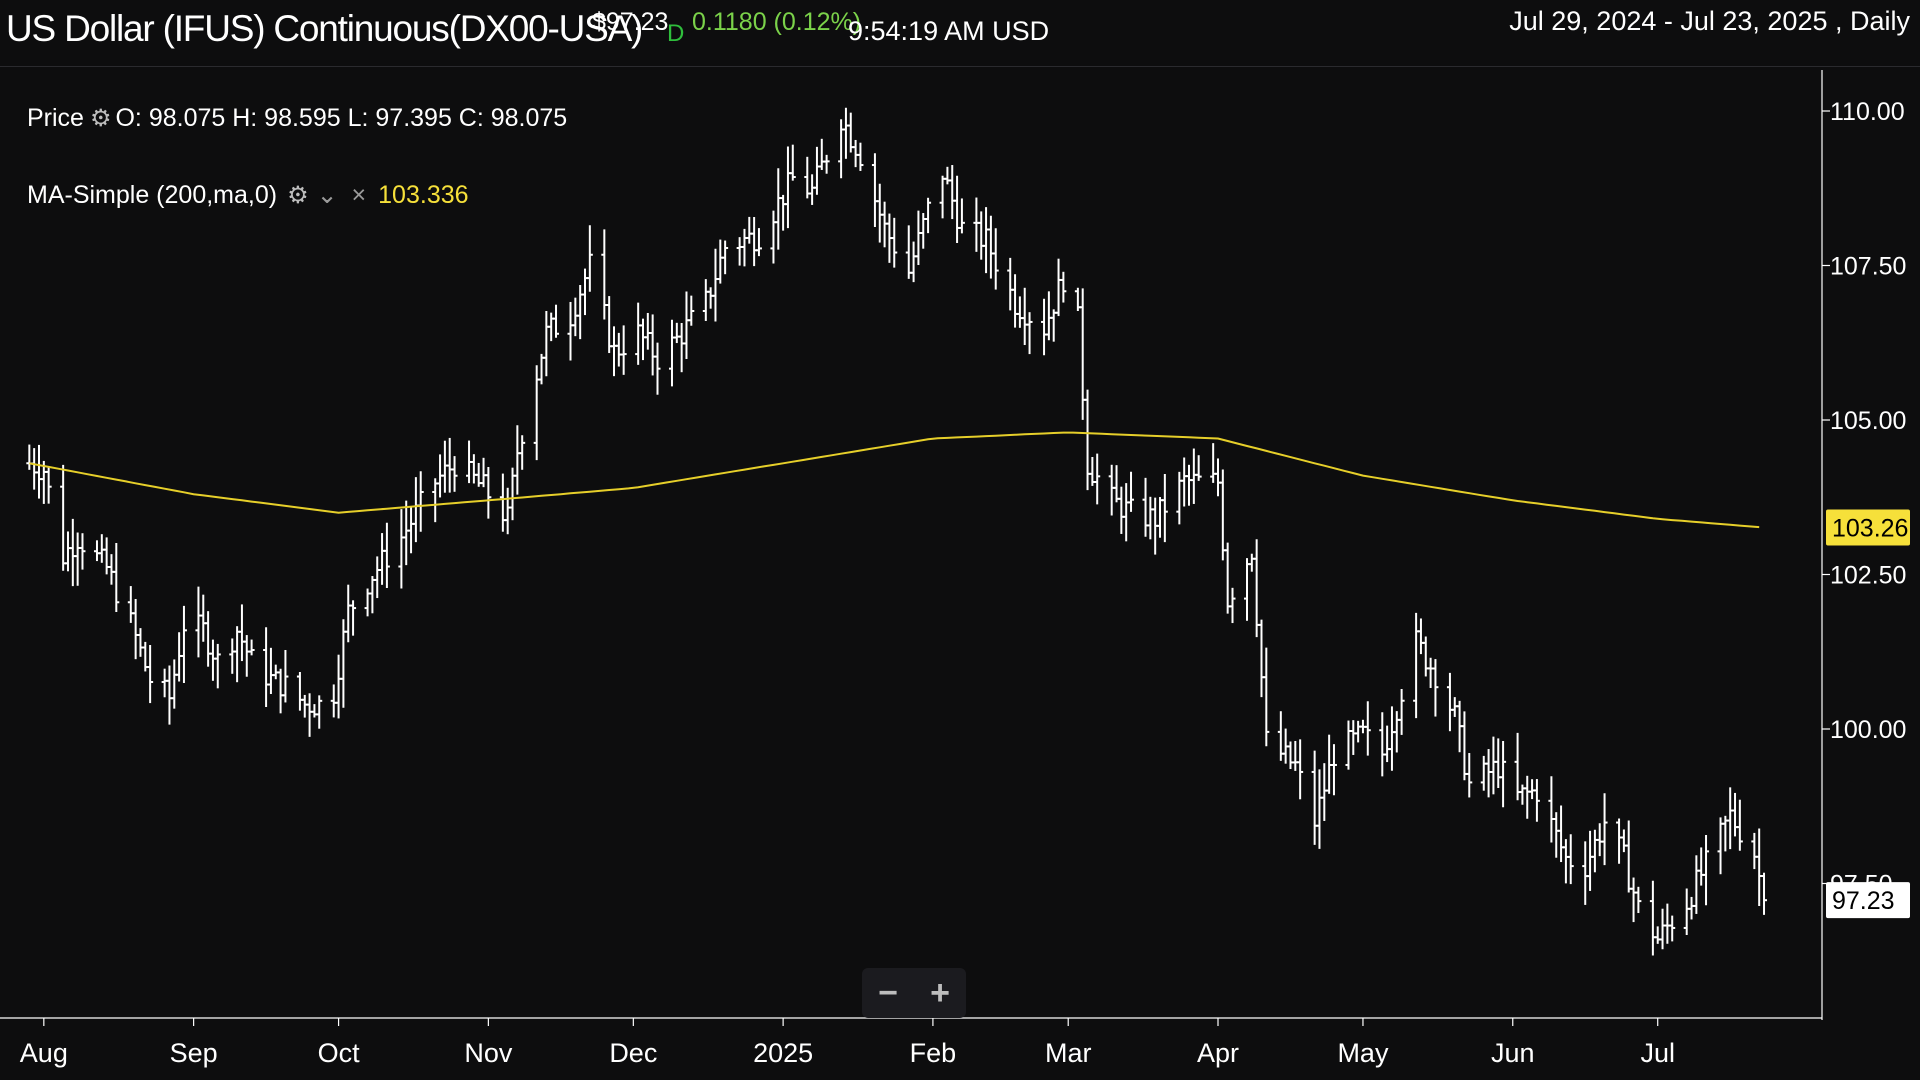 This screenshot has height=1080, width=1920. Describe the element at coordinates (1709, 21) in the screenshot. I see `date-range: Jul 29, 2024 - Jul 23, 2025 , Daily` at that location.